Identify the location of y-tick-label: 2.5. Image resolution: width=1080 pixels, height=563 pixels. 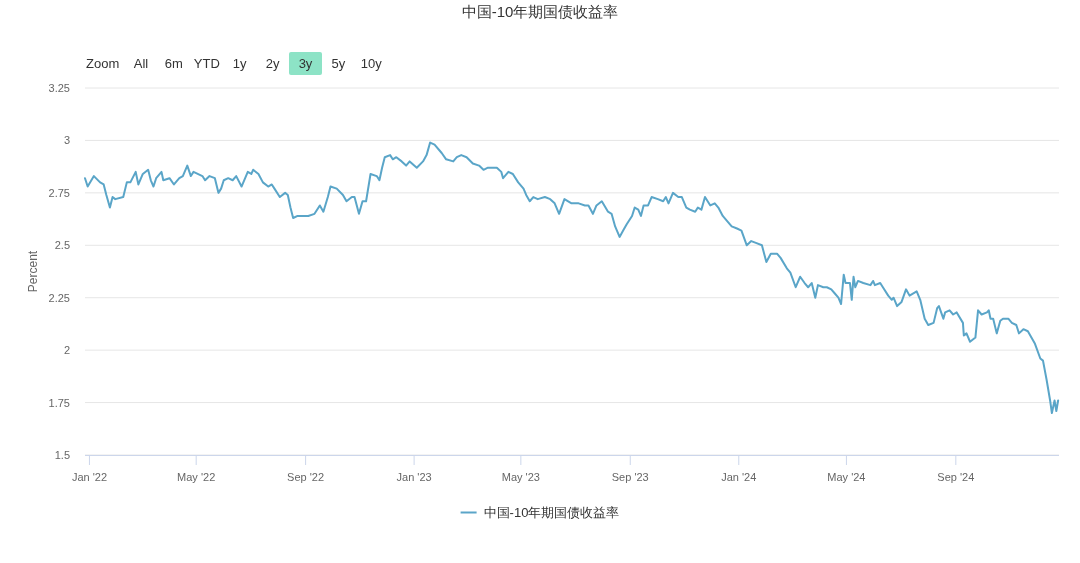
(62, 245).